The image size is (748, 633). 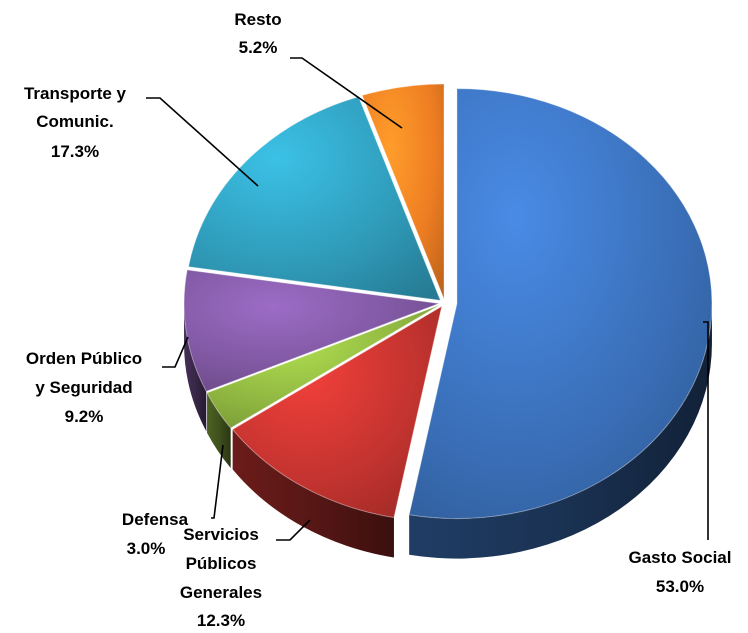 I want to click on leader-defensa, so click(x=217, y=481).